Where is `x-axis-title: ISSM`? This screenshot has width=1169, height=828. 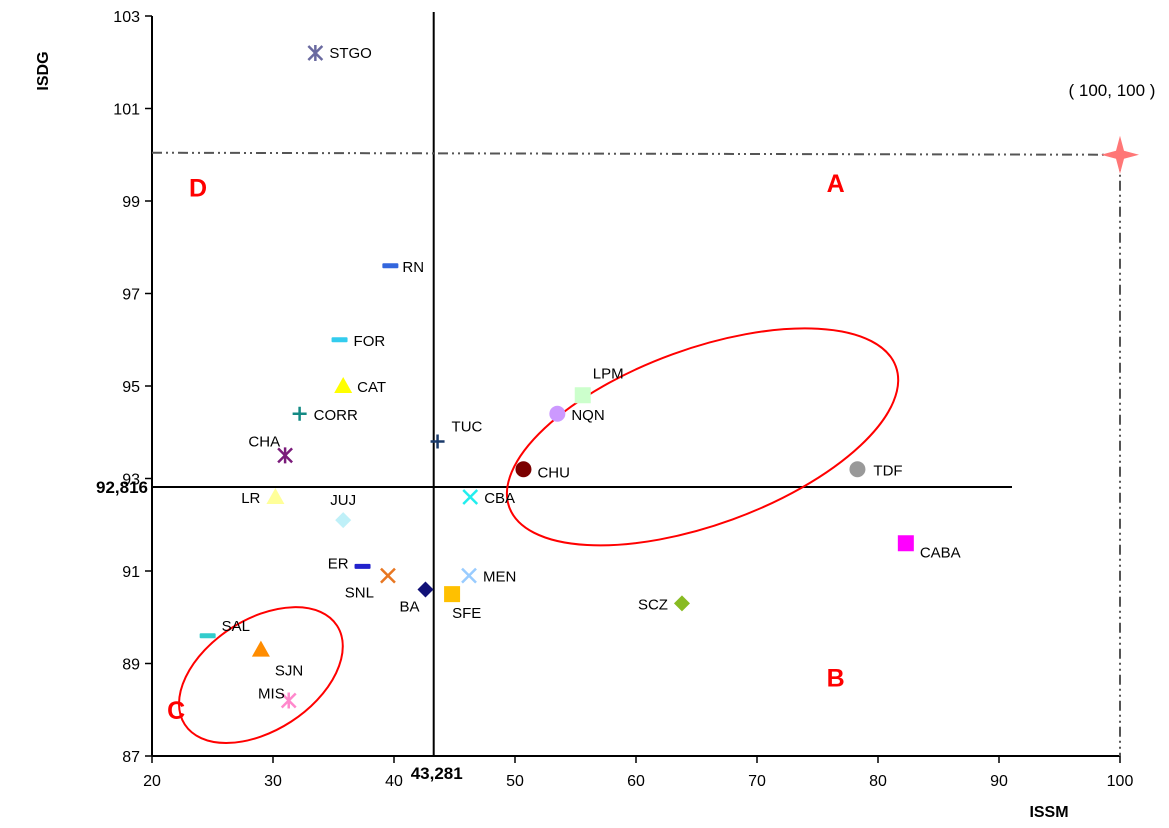 x-axis-title: ISSM is located at coordinates (1048, 812).